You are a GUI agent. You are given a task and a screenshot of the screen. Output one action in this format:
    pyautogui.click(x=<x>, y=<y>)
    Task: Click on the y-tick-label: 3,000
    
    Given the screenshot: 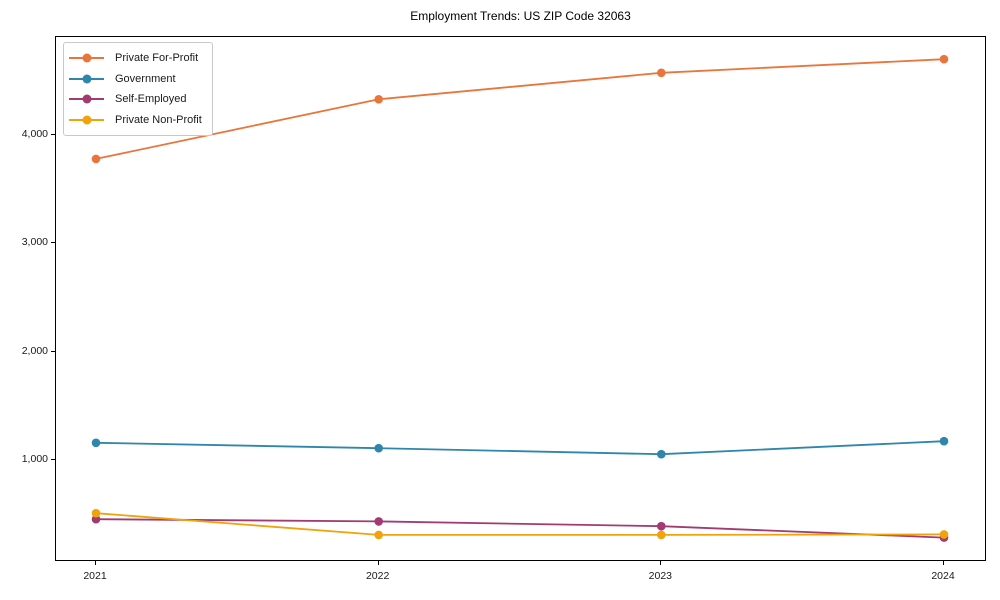 What is the action you would take?
    pyautogui.click(x=34, y=242)
    